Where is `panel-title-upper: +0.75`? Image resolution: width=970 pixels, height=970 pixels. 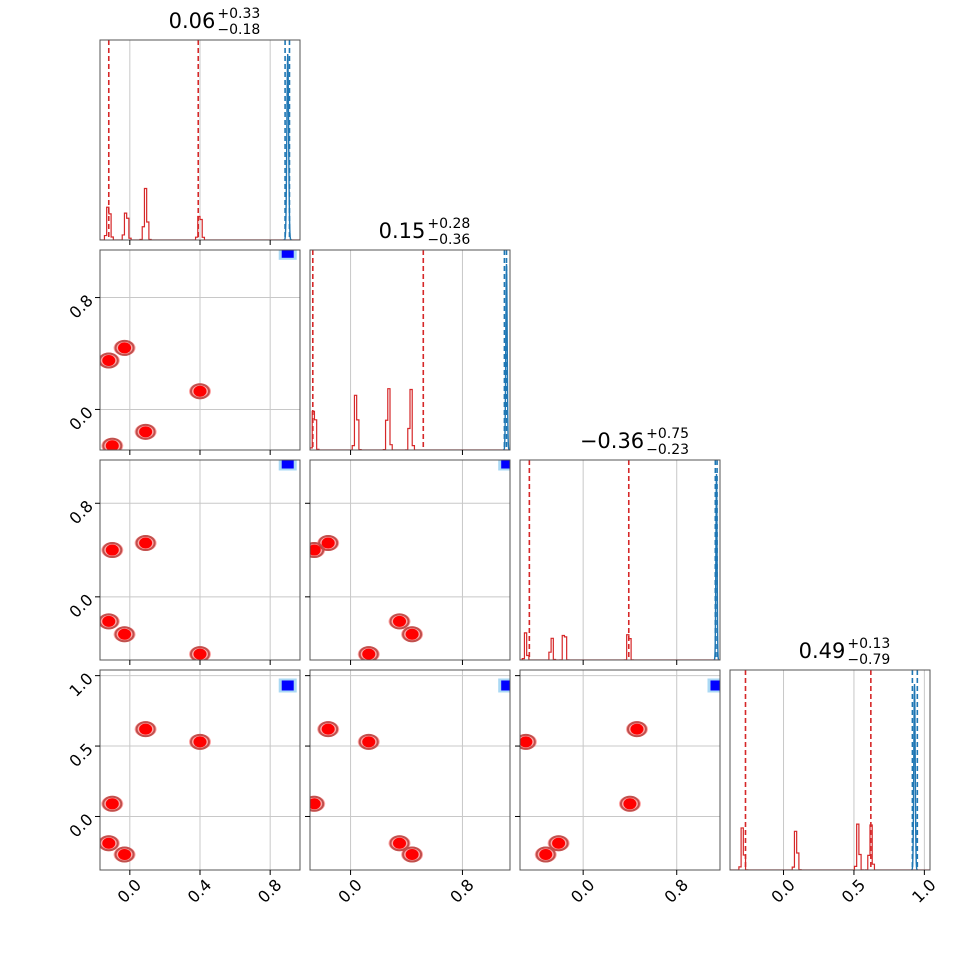
panel-title-upper: +0.75 is located at coordinates (667, 434).